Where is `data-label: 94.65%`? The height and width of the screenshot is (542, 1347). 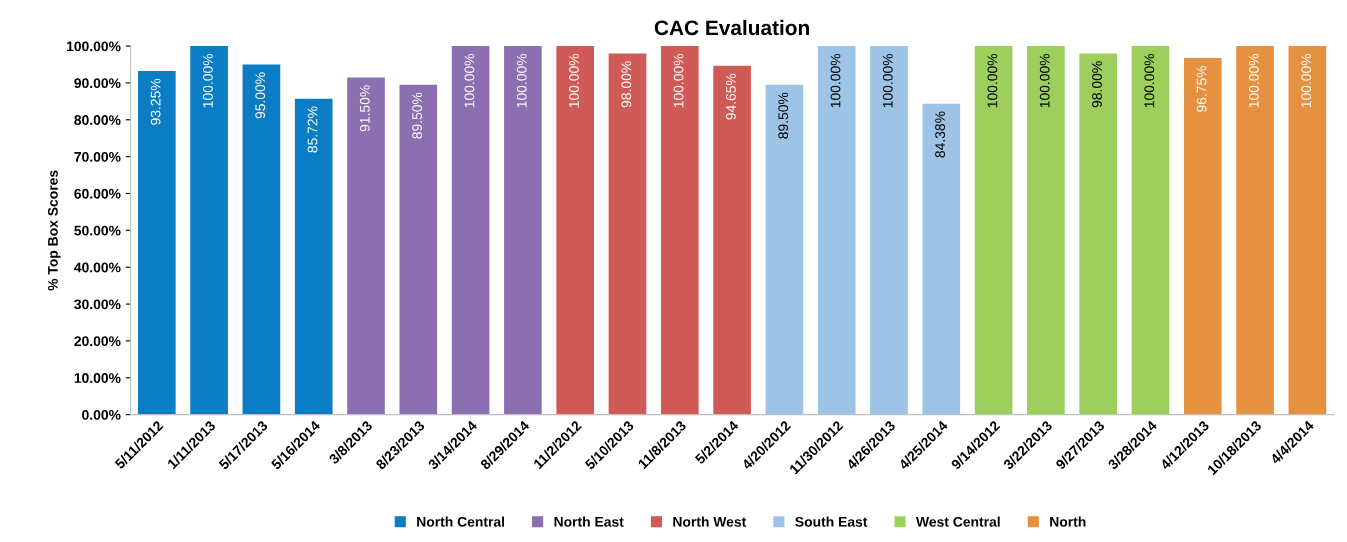 data-label: 94.65% is located at coordinates (730, 96).